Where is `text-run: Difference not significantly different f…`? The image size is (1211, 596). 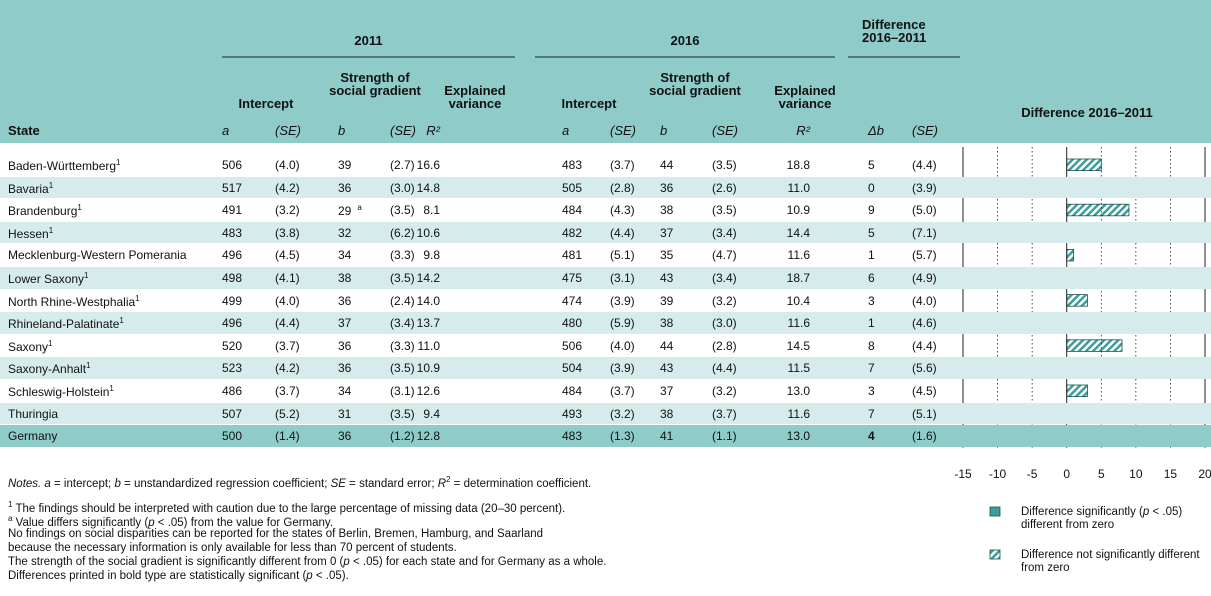 text-run: Difference not significantly different f… is located at coordinates (1110, 561).